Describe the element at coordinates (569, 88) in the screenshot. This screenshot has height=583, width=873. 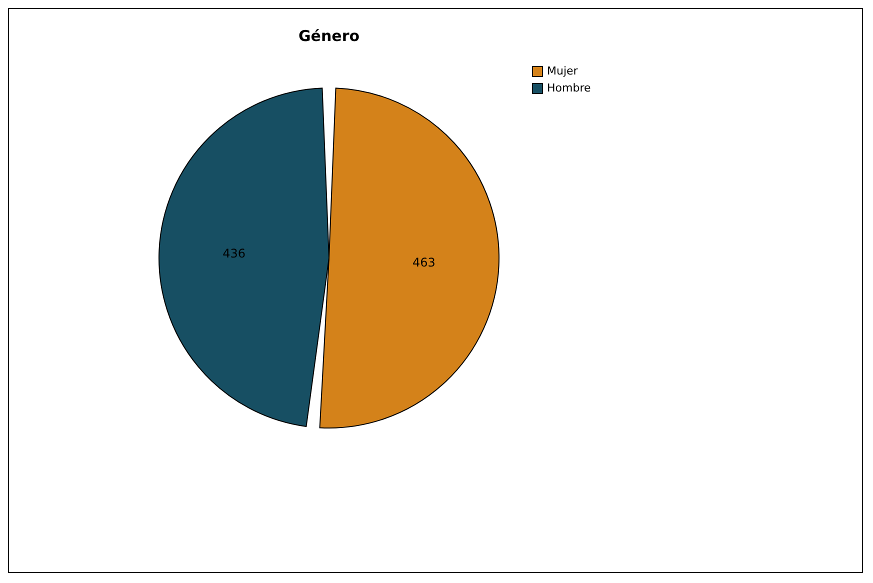
I see `legend-label: Hombre` at that location.